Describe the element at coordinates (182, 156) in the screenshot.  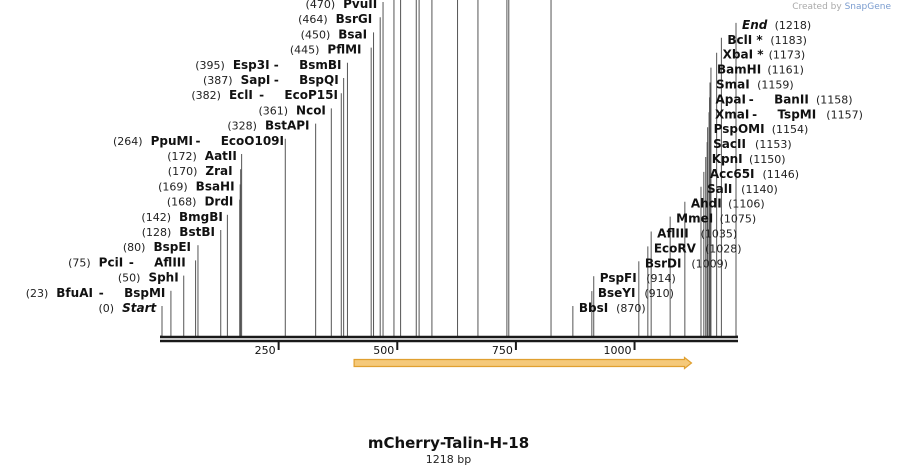
I see `site-aatii-position: (172)` at that location.